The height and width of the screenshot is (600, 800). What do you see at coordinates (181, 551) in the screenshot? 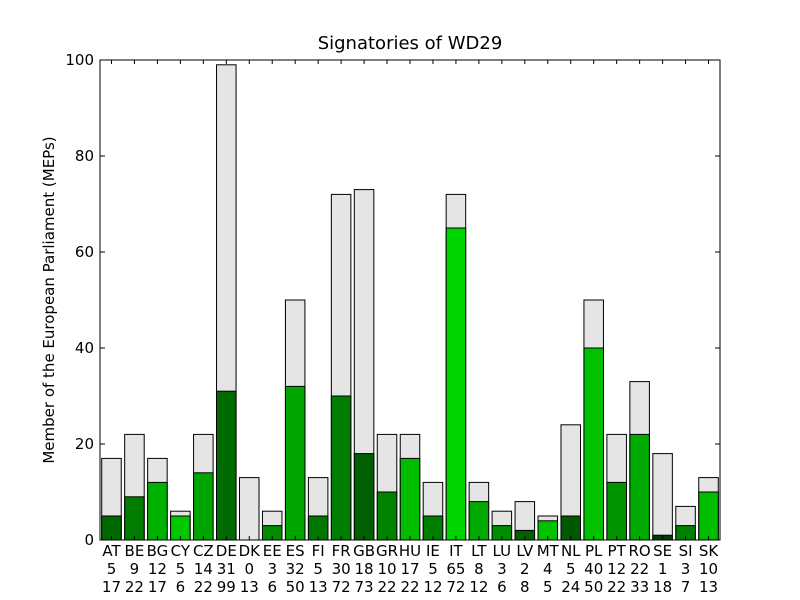
I see `x-tick-country-cy: CY` at bounding box center [181, 551].